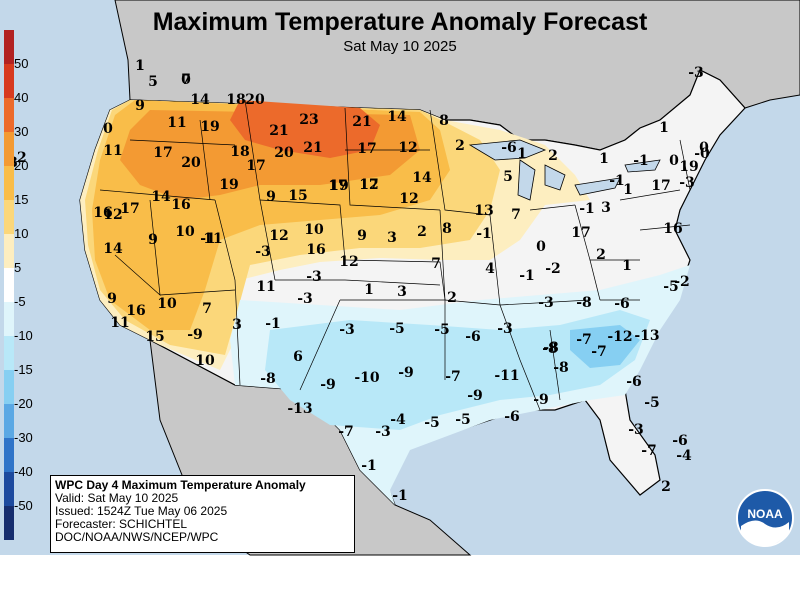 The image size is (800, 600). I want to click on anomaly-value: 3, so click(402, 292).